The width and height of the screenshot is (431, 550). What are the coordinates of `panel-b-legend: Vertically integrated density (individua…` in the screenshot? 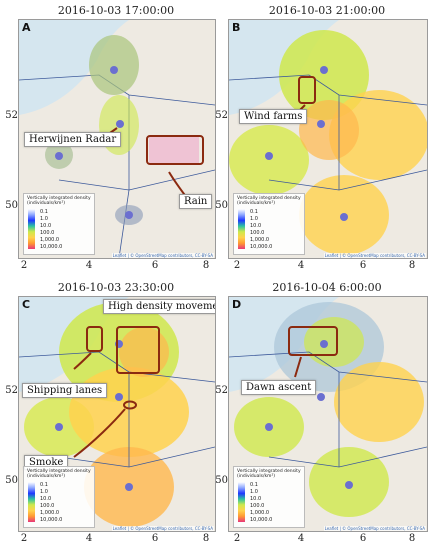 It's located at (269, 224).